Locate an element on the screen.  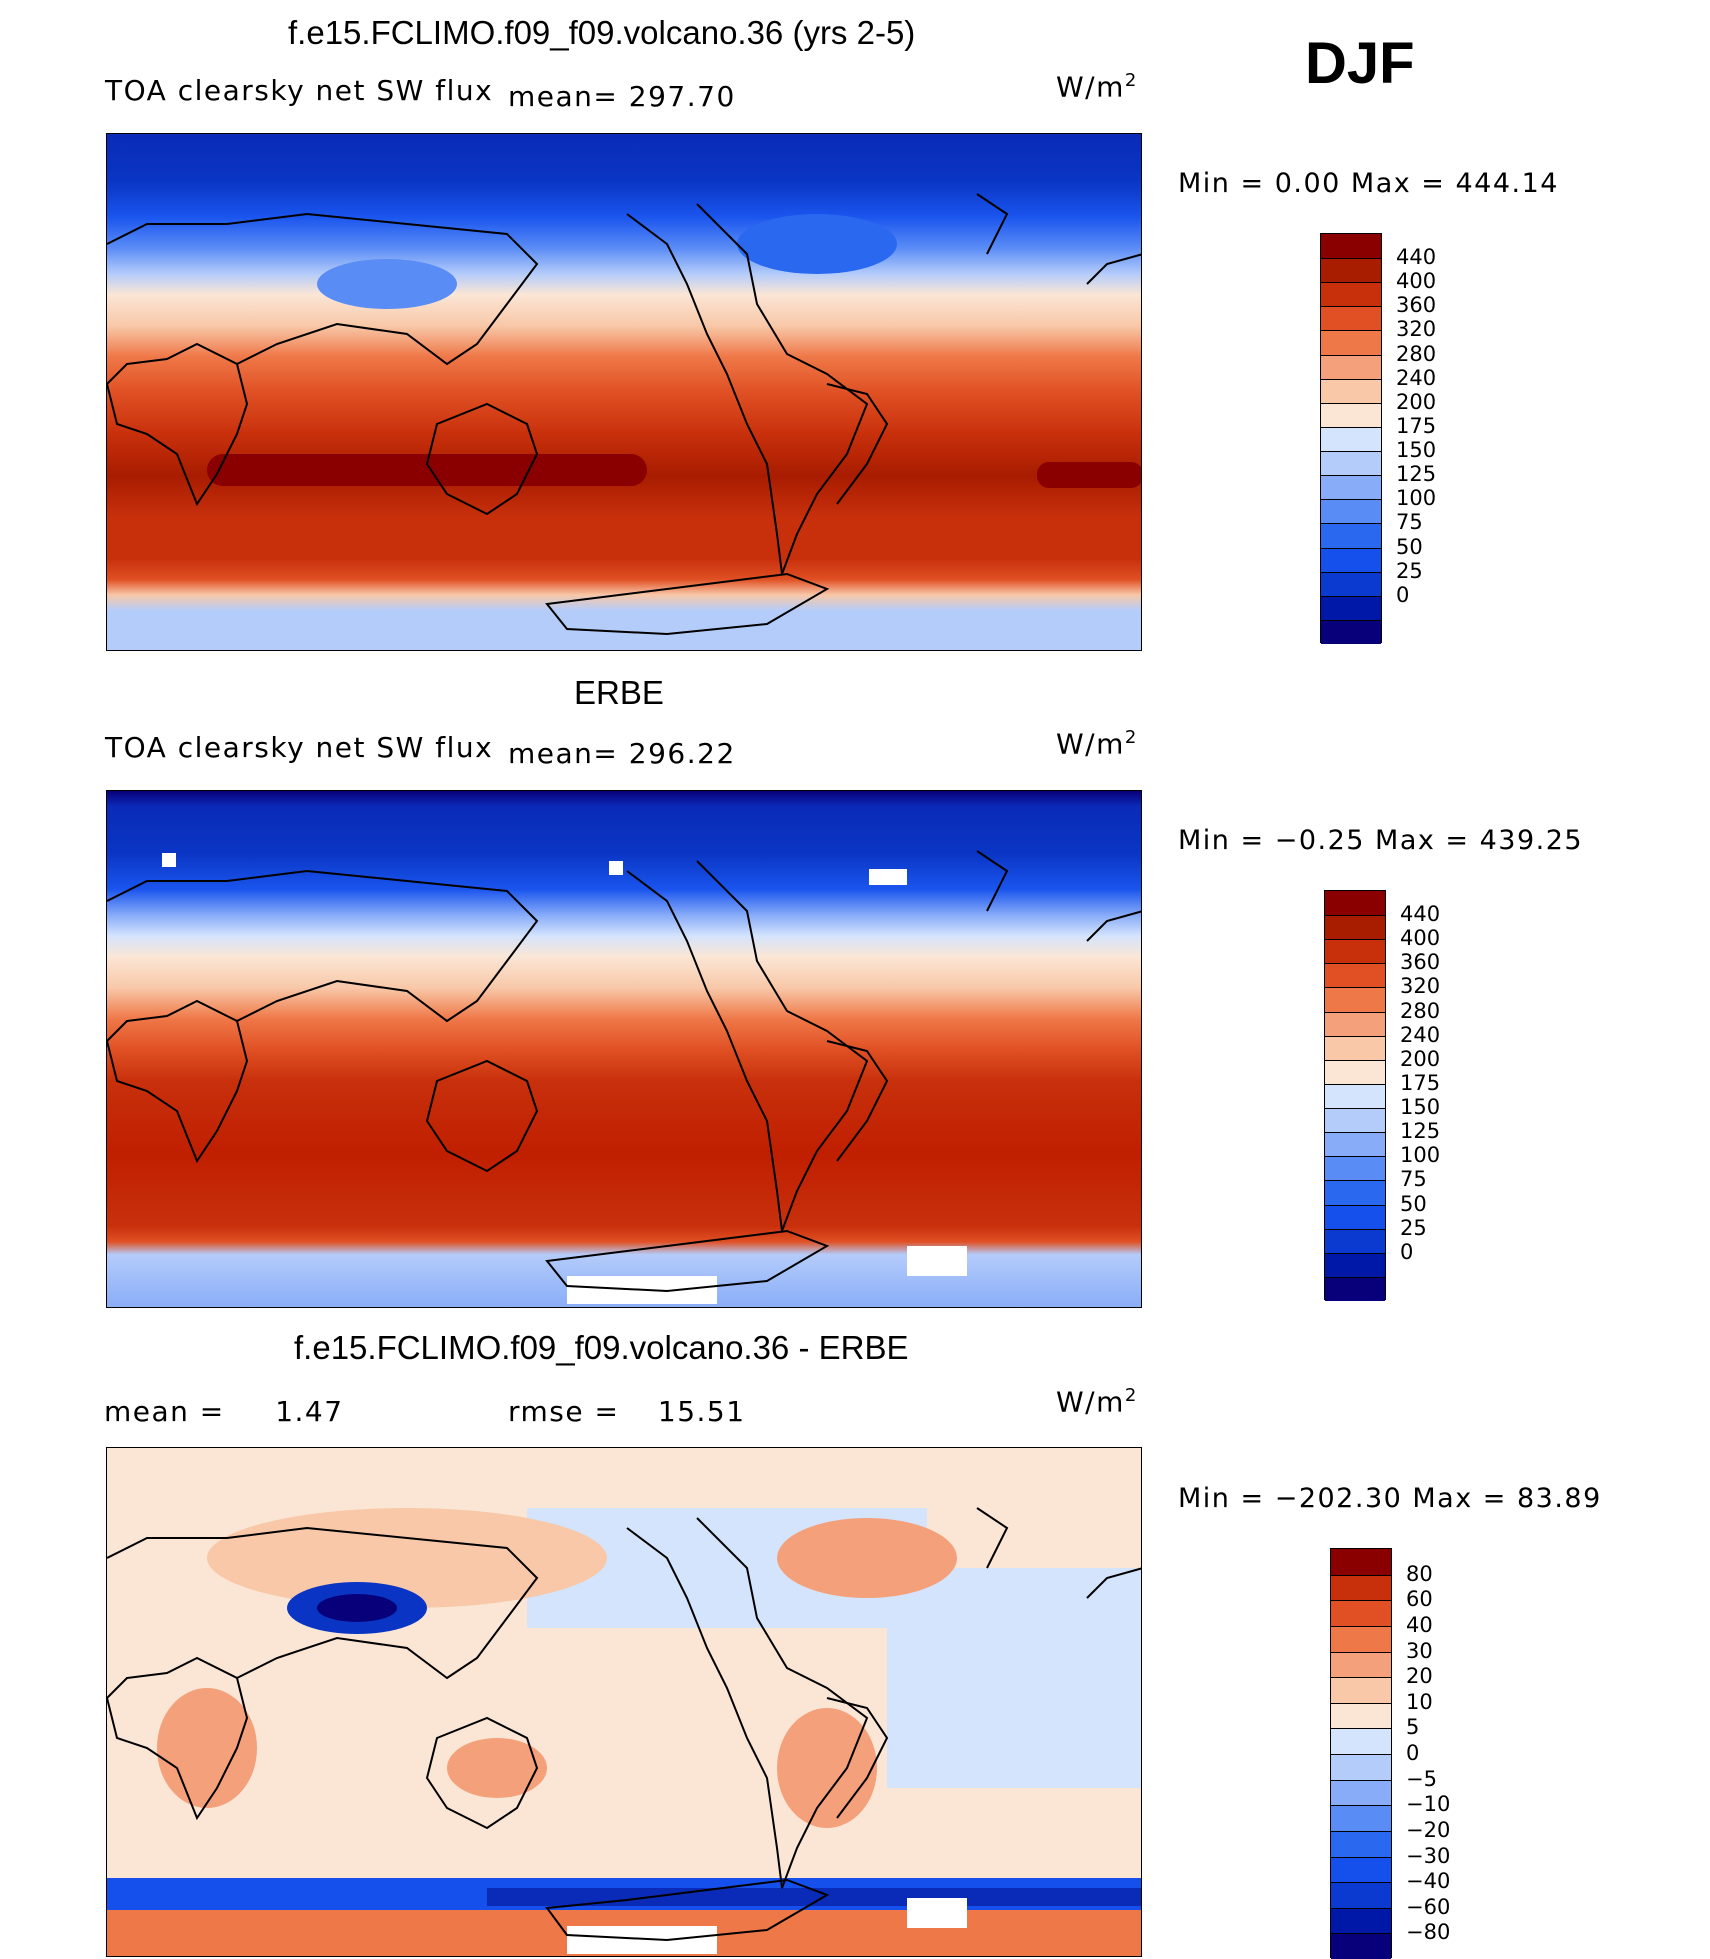
panel3-arctic-band is located at coordinates (624, 1473).